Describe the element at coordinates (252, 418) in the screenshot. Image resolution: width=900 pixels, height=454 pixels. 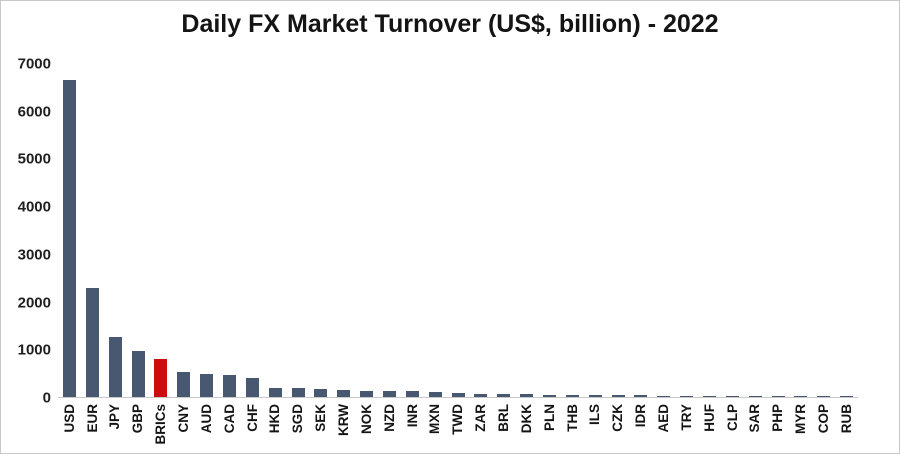
I see `x-tick-label-CHF: CHF` at that location.